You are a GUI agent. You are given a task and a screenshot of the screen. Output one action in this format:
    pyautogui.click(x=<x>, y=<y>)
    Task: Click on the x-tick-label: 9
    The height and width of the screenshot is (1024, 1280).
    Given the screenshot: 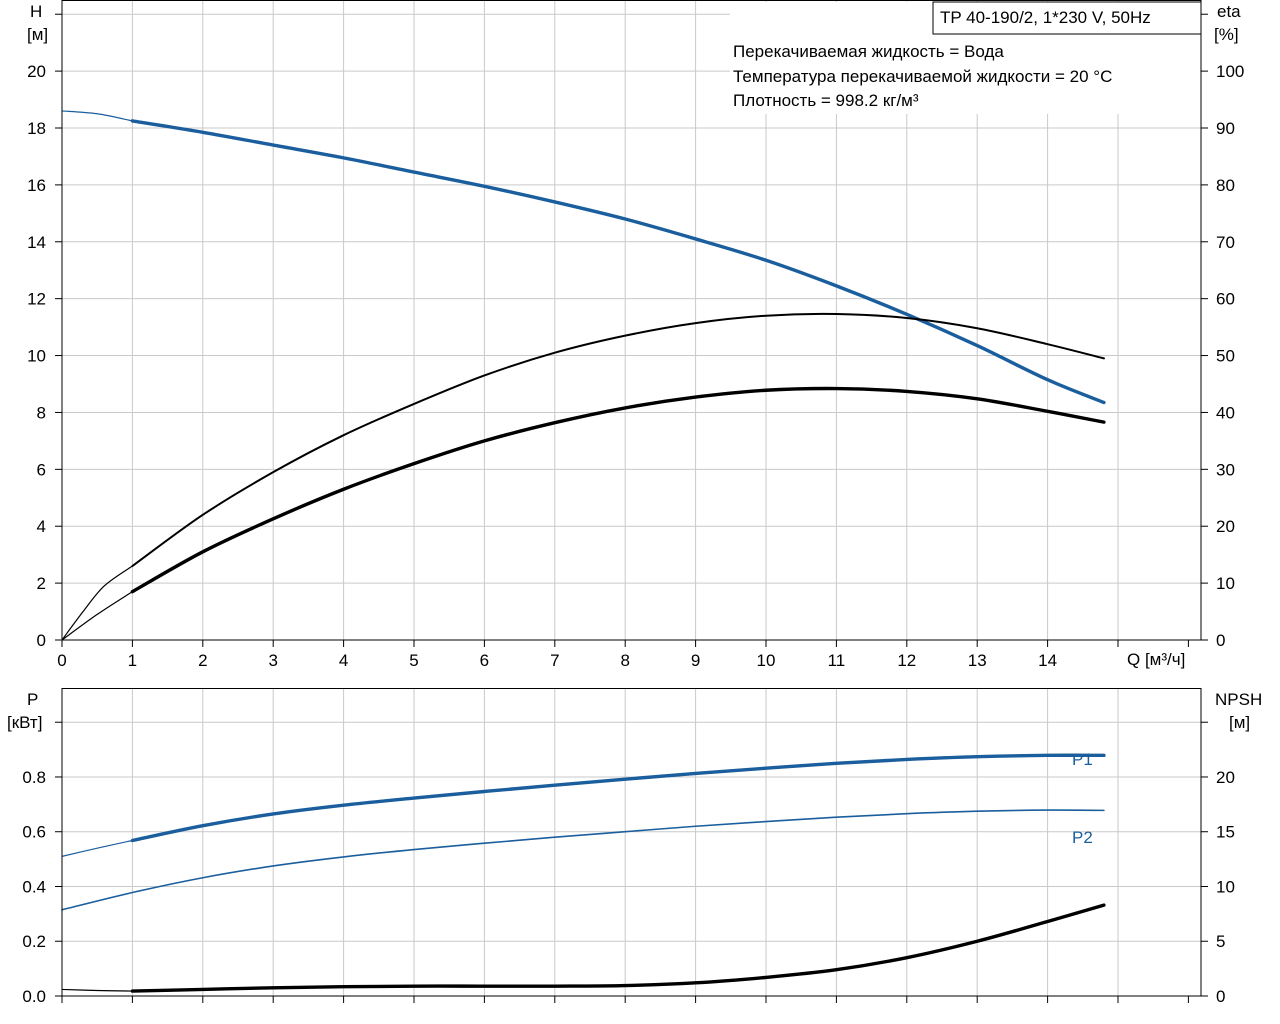 What is the action you would take?
    pyautogui.click(x=695, y=660)
    